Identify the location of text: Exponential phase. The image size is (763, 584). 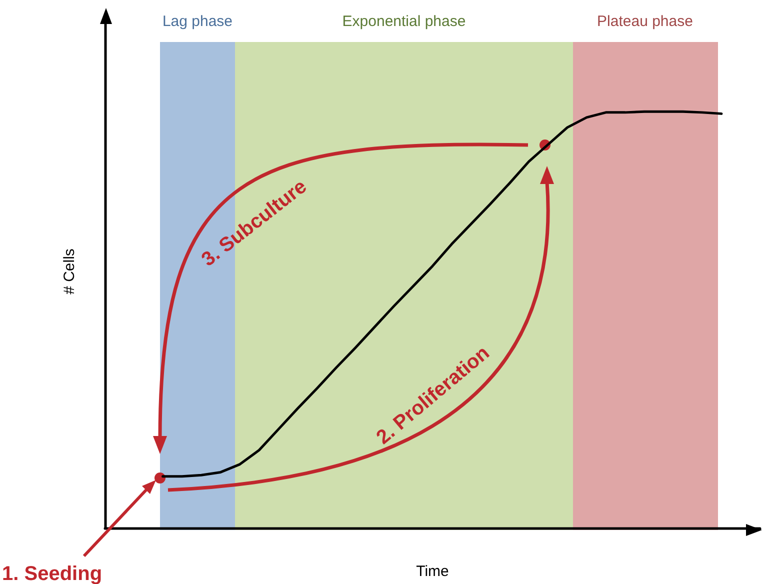
(404, 21).